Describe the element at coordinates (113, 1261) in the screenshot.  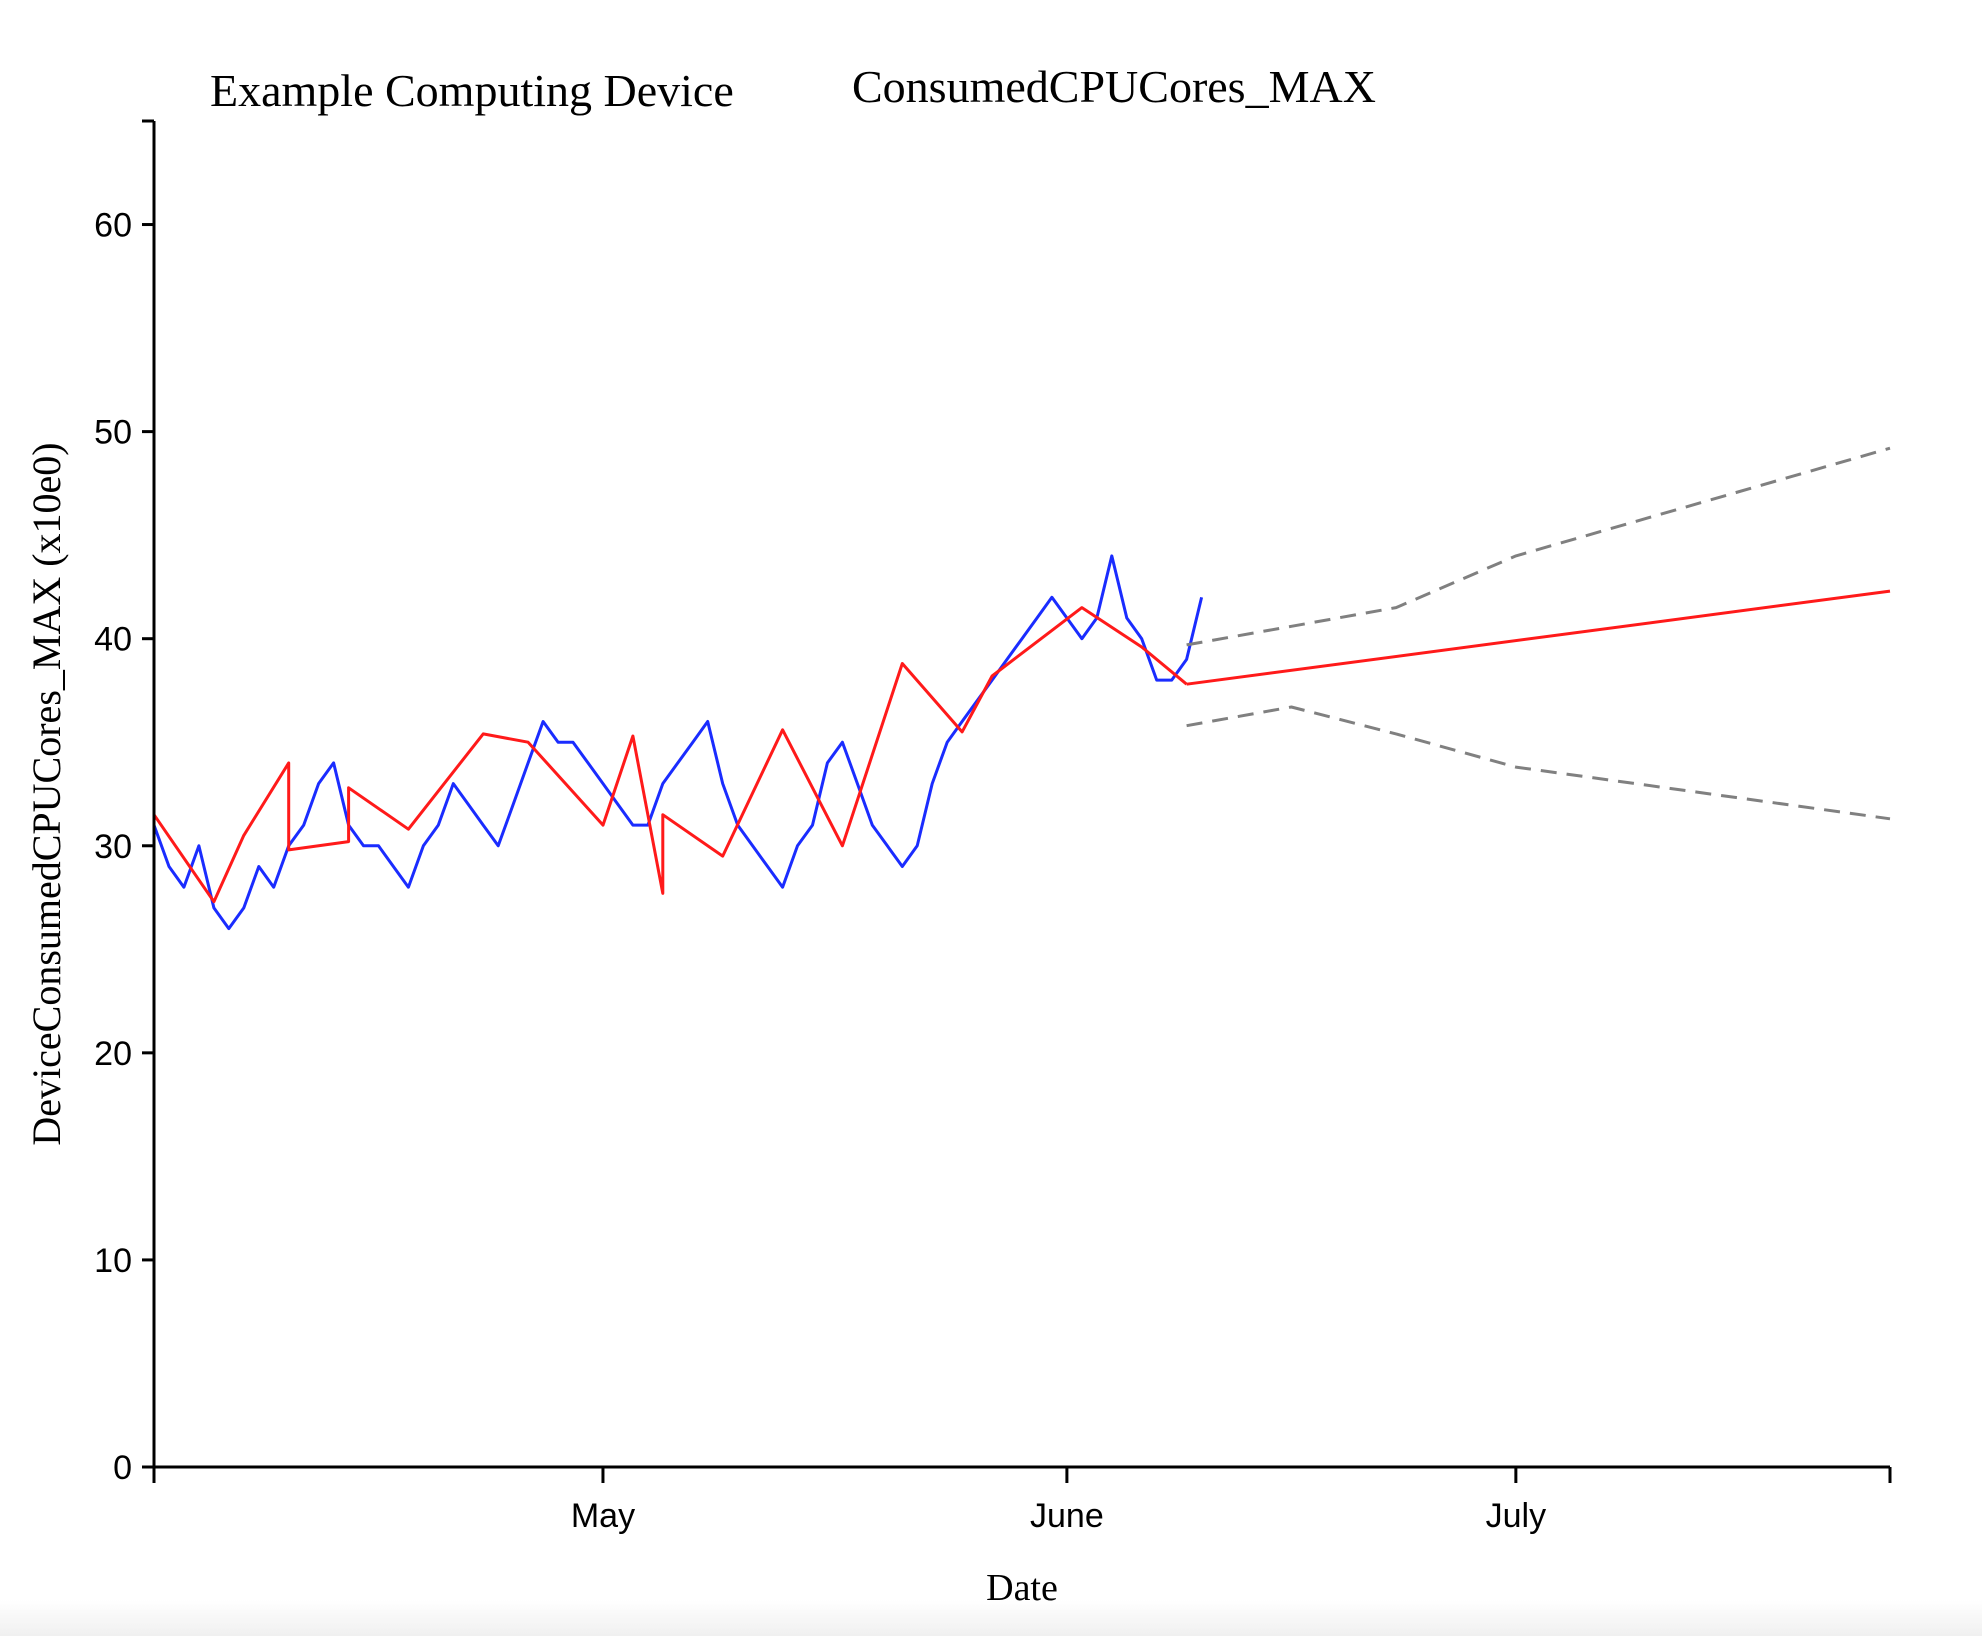
I see `y-tick-label: 10` at that location.